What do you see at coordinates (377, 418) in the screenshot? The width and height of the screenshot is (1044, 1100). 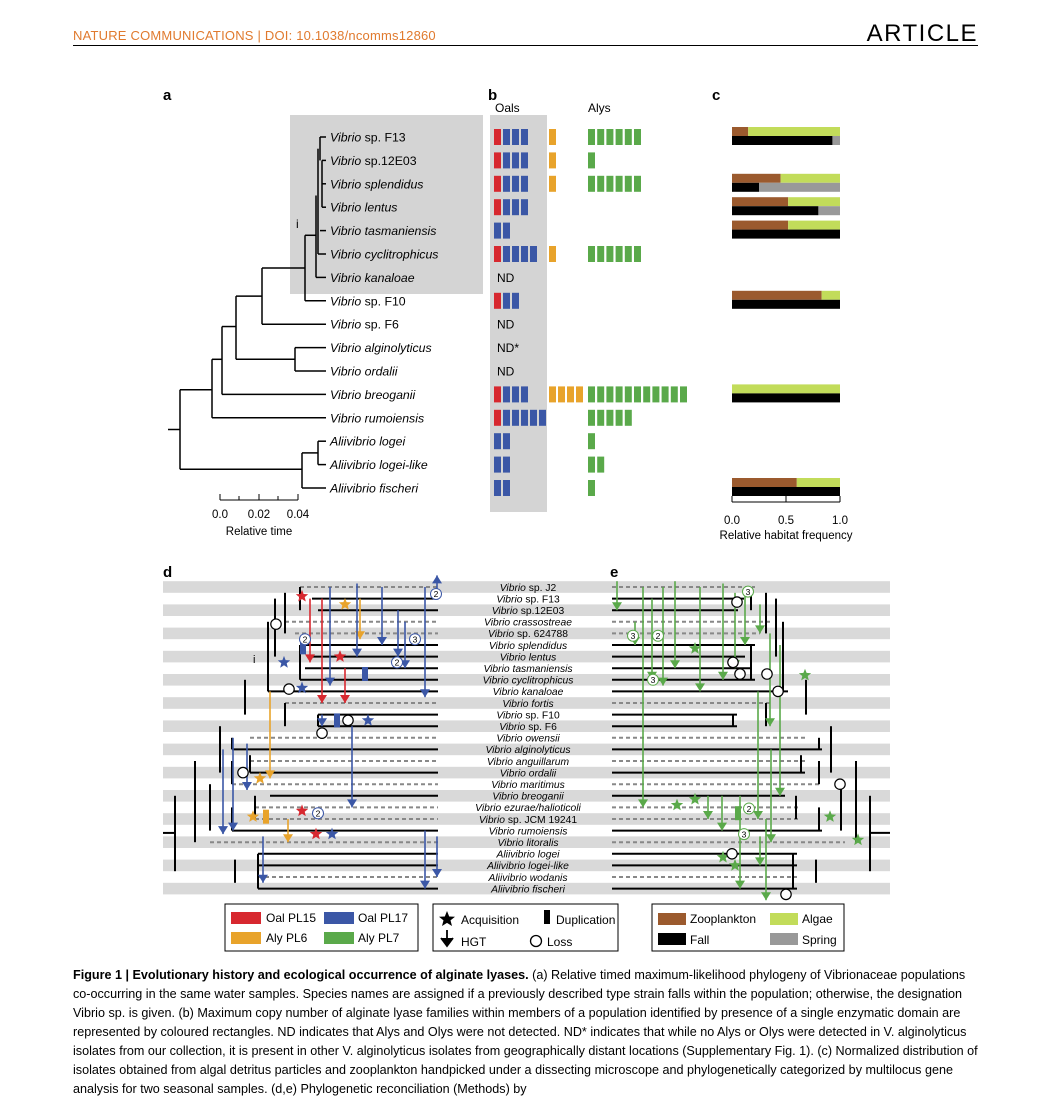 I see `species-label: Vibrio rumoiensis` at bounding box center [377, 418].